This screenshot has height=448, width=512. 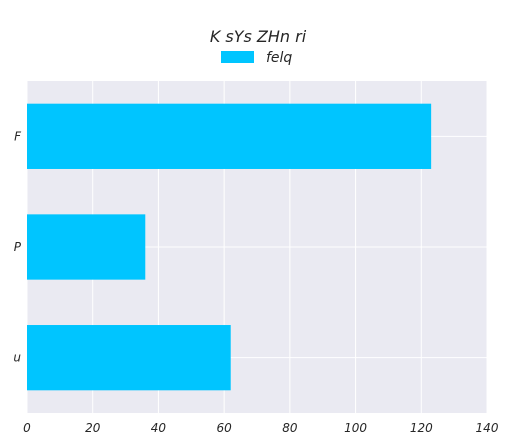 What do you see at coordinates (258, 36) in the screenshot?
I see `chart-title: K sYs ZHn ri` at bounding box center [258, 36].